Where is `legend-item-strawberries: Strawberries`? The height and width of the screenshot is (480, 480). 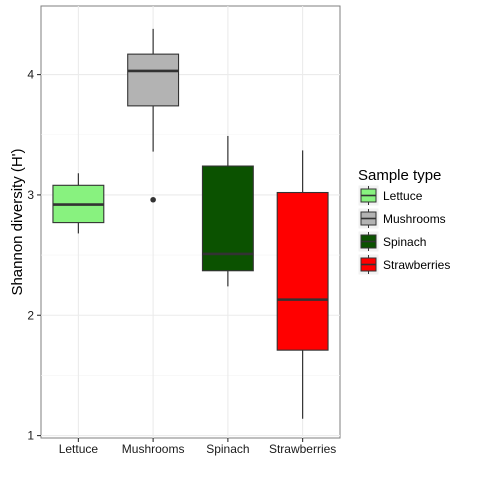
legend-item-strawberries: Strawberries is located at coordinates (403, 264).